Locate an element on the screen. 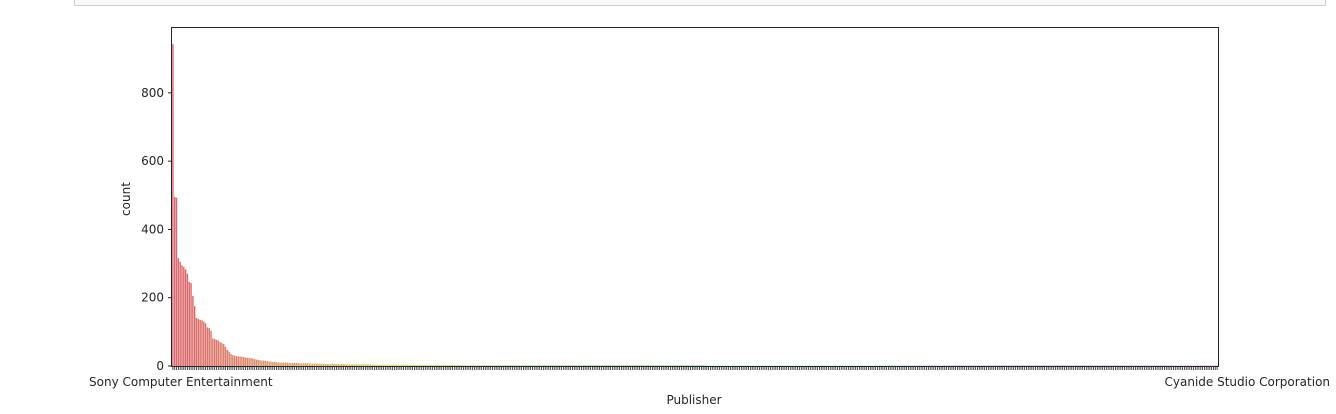 The height and width of the screenshot is (414, 1336). y-ticks-group: 0 200 400 600 800 is located at coordinates (156, 229).